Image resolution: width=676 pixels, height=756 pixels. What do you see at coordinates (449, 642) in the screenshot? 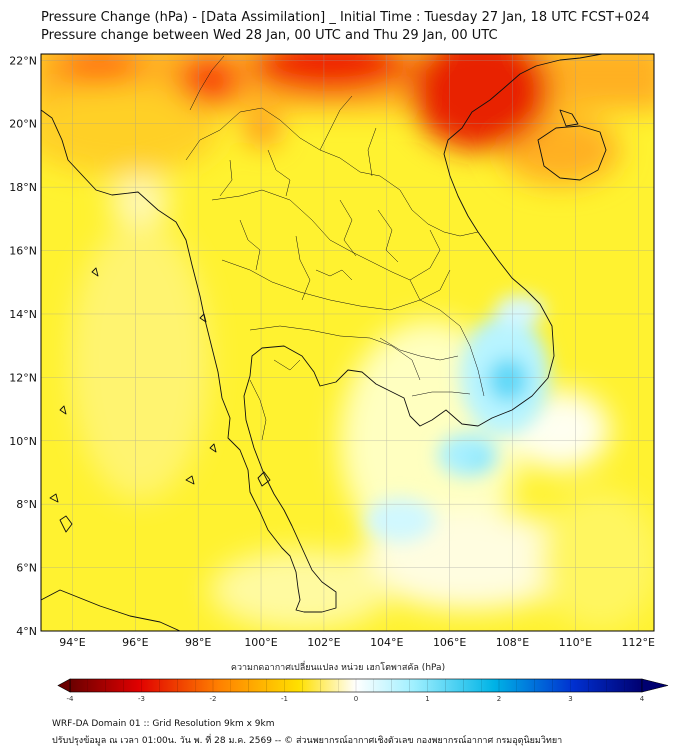
I see `lon-tick-label: 106°E` at bounding box center [449, 642].